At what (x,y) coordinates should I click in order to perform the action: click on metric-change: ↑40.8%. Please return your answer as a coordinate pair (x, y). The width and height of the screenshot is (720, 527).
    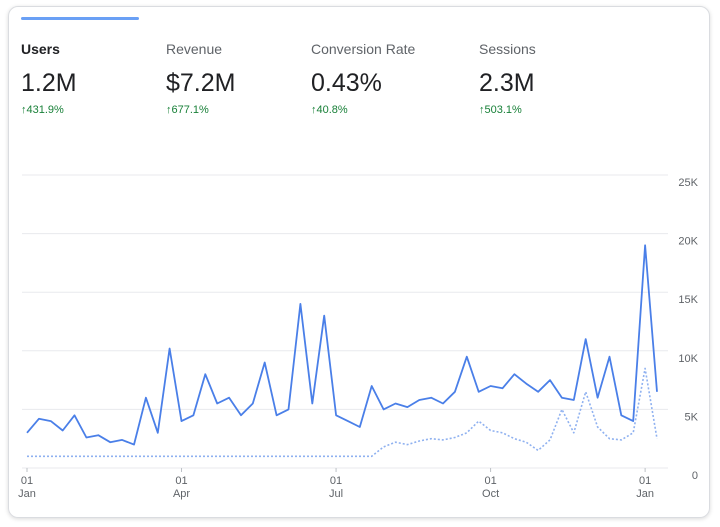
    Looking at the image, I should click on (329, 110).